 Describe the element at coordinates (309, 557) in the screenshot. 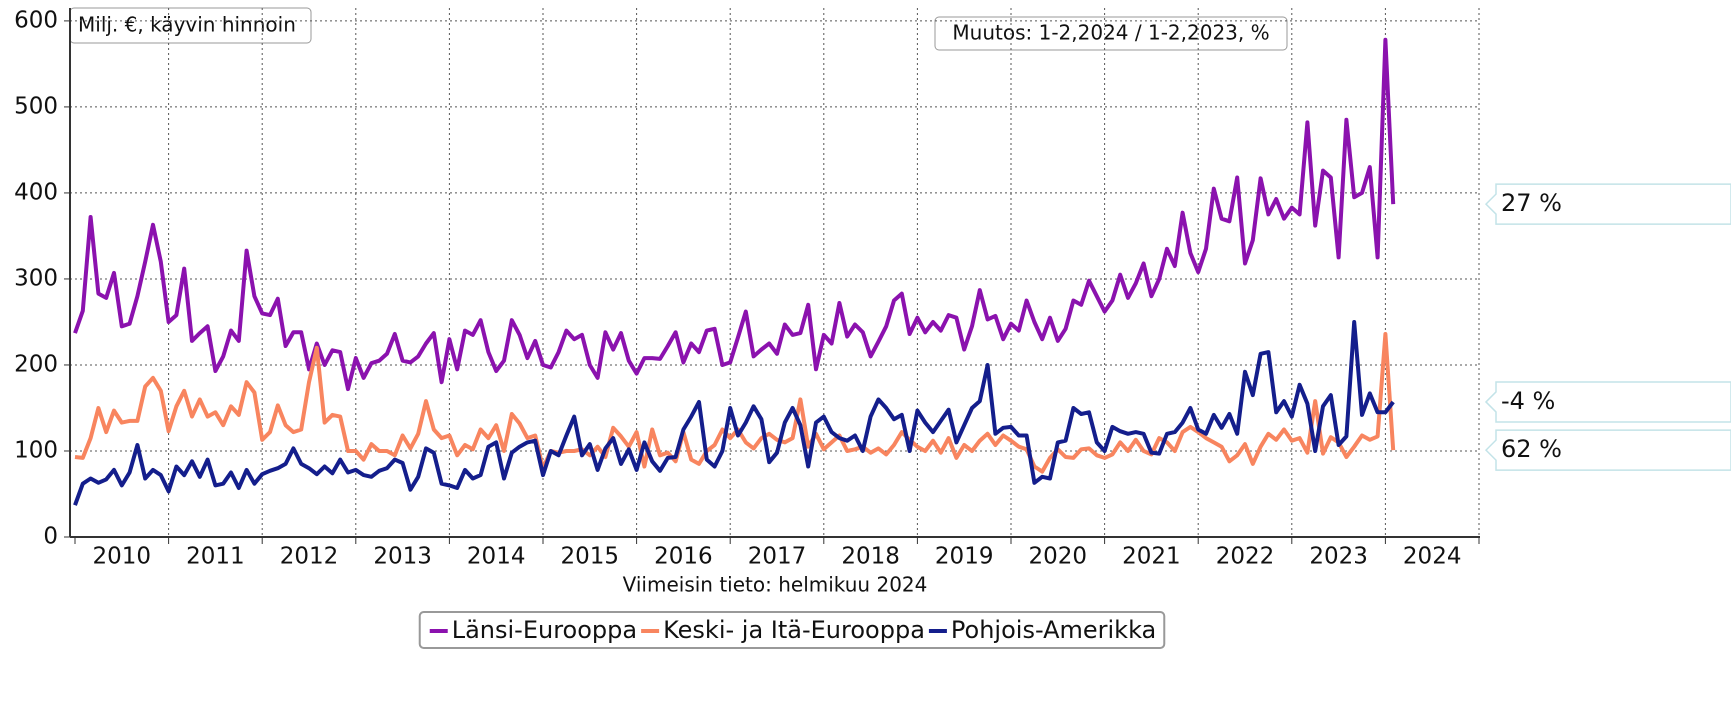

I see `x-tick-label: 2012` at that location.